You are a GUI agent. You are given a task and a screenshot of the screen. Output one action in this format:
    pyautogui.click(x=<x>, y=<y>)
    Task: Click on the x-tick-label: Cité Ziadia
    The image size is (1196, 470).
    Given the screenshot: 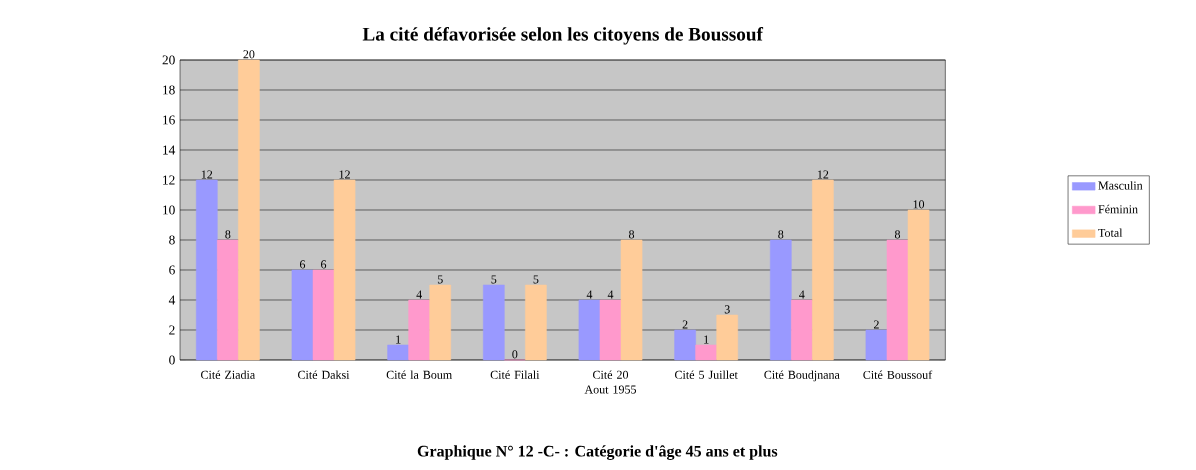 What is the action you would take?
    pyautogui.click(x=228, y=374)
    